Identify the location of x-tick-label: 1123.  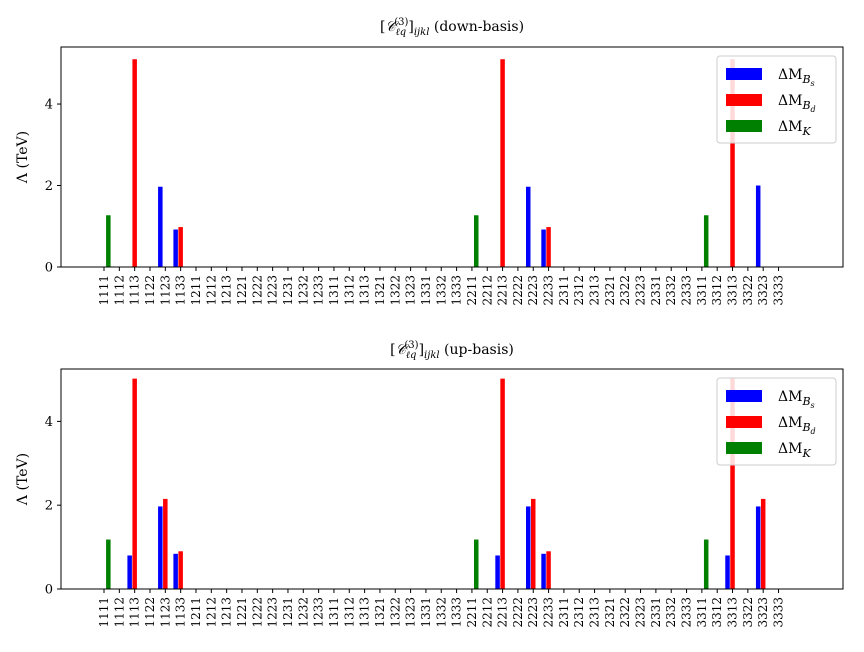
(165, 612).